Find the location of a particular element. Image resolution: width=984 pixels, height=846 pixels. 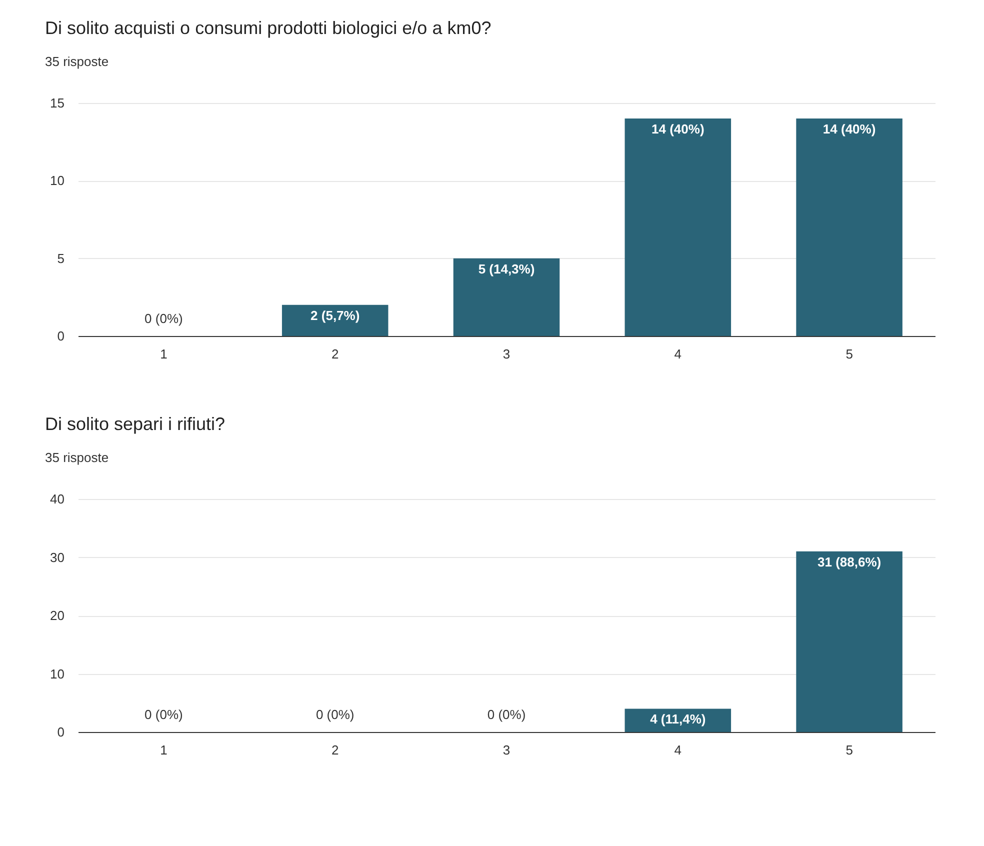

y-tick-label: 40 is located at coordinates (57, 499).